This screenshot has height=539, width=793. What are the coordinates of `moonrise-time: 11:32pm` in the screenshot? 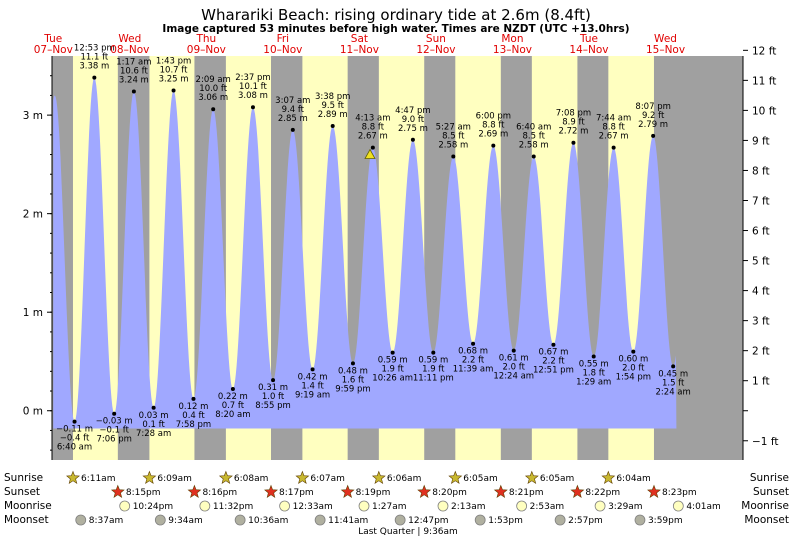 It's located at (233, 507).